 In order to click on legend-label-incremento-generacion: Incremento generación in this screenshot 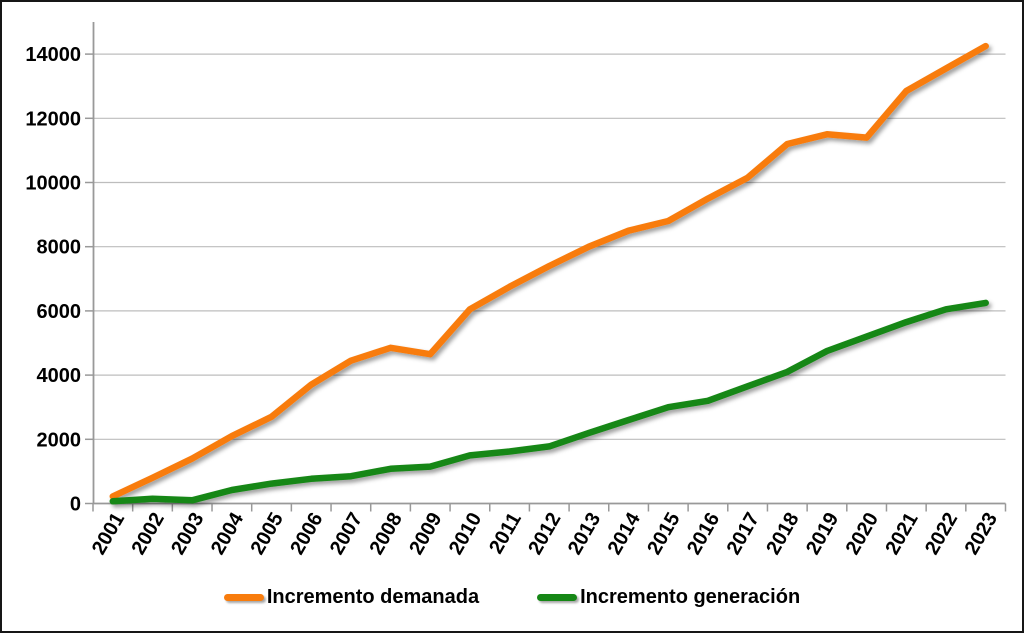, I will do `click(690, 597)`.